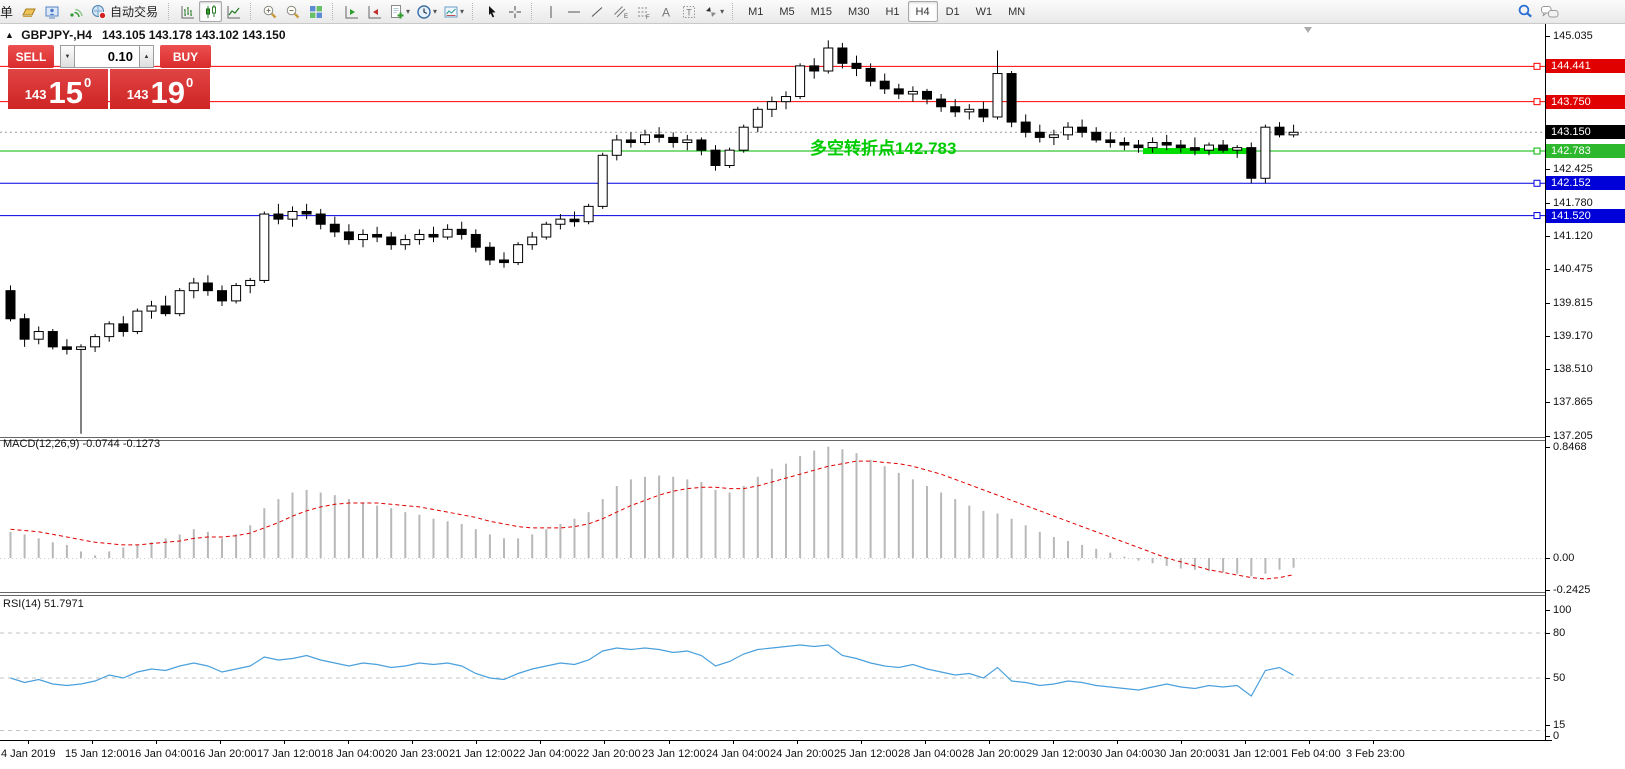 The height and width of the screenshot is (769, 1625). What do you see at coordinates (28, 754) in the screenshot?
I see `time-axis-label: 4 Jan 2019` at bounding box center [28, 754].